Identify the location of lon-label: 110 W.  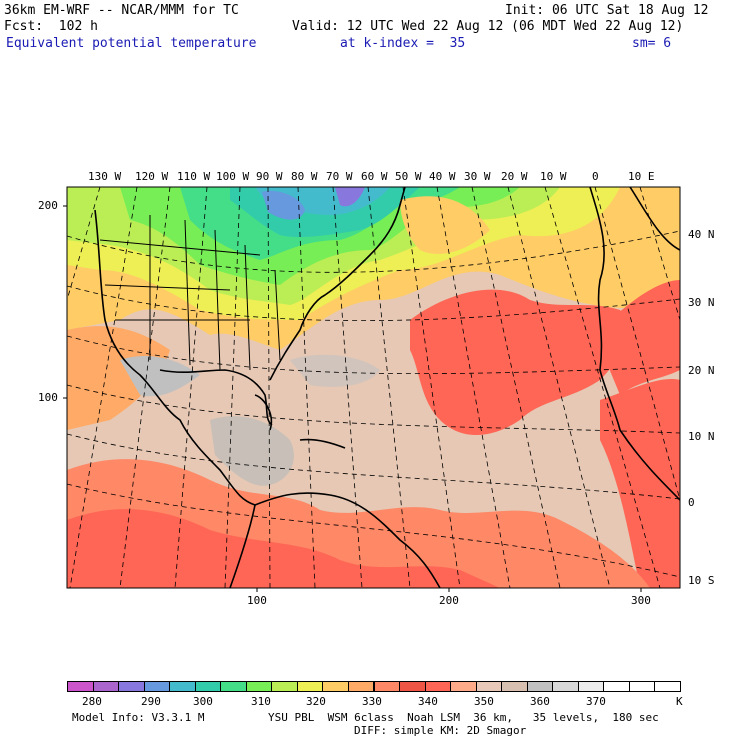
(194, 176).